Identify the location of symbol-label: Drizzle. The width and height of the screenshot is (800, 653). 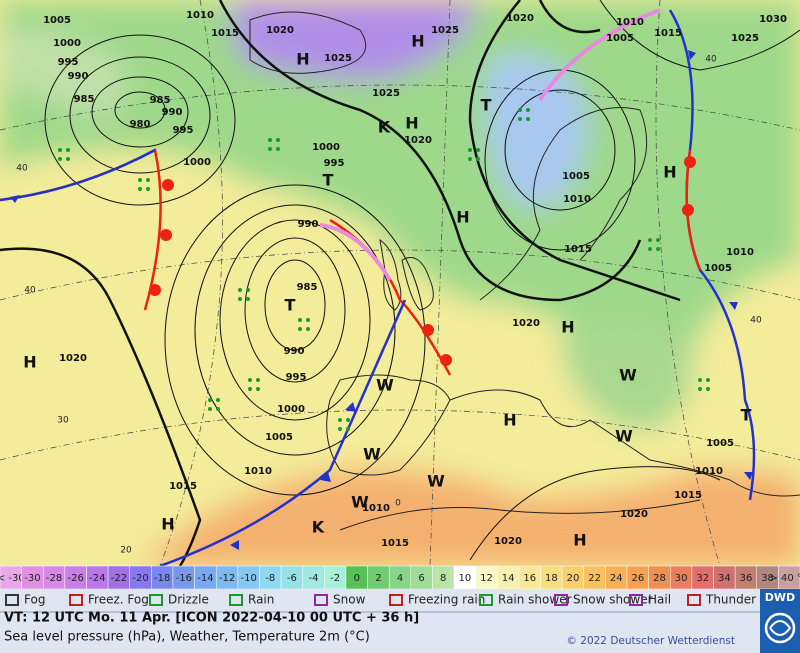
(188, 600).